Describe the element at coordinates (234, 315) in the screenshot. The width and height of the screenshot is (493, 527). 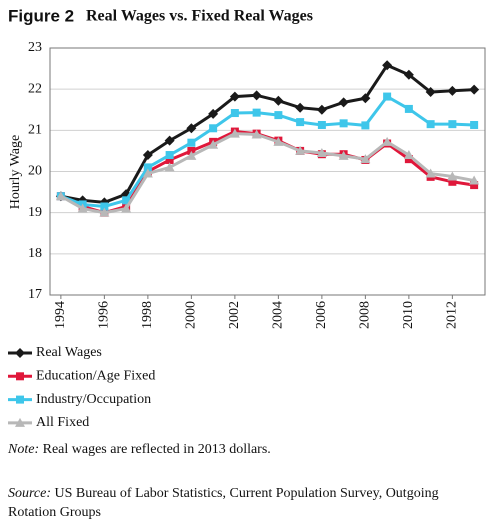
I see `x-tick-label: 2002` at that location.